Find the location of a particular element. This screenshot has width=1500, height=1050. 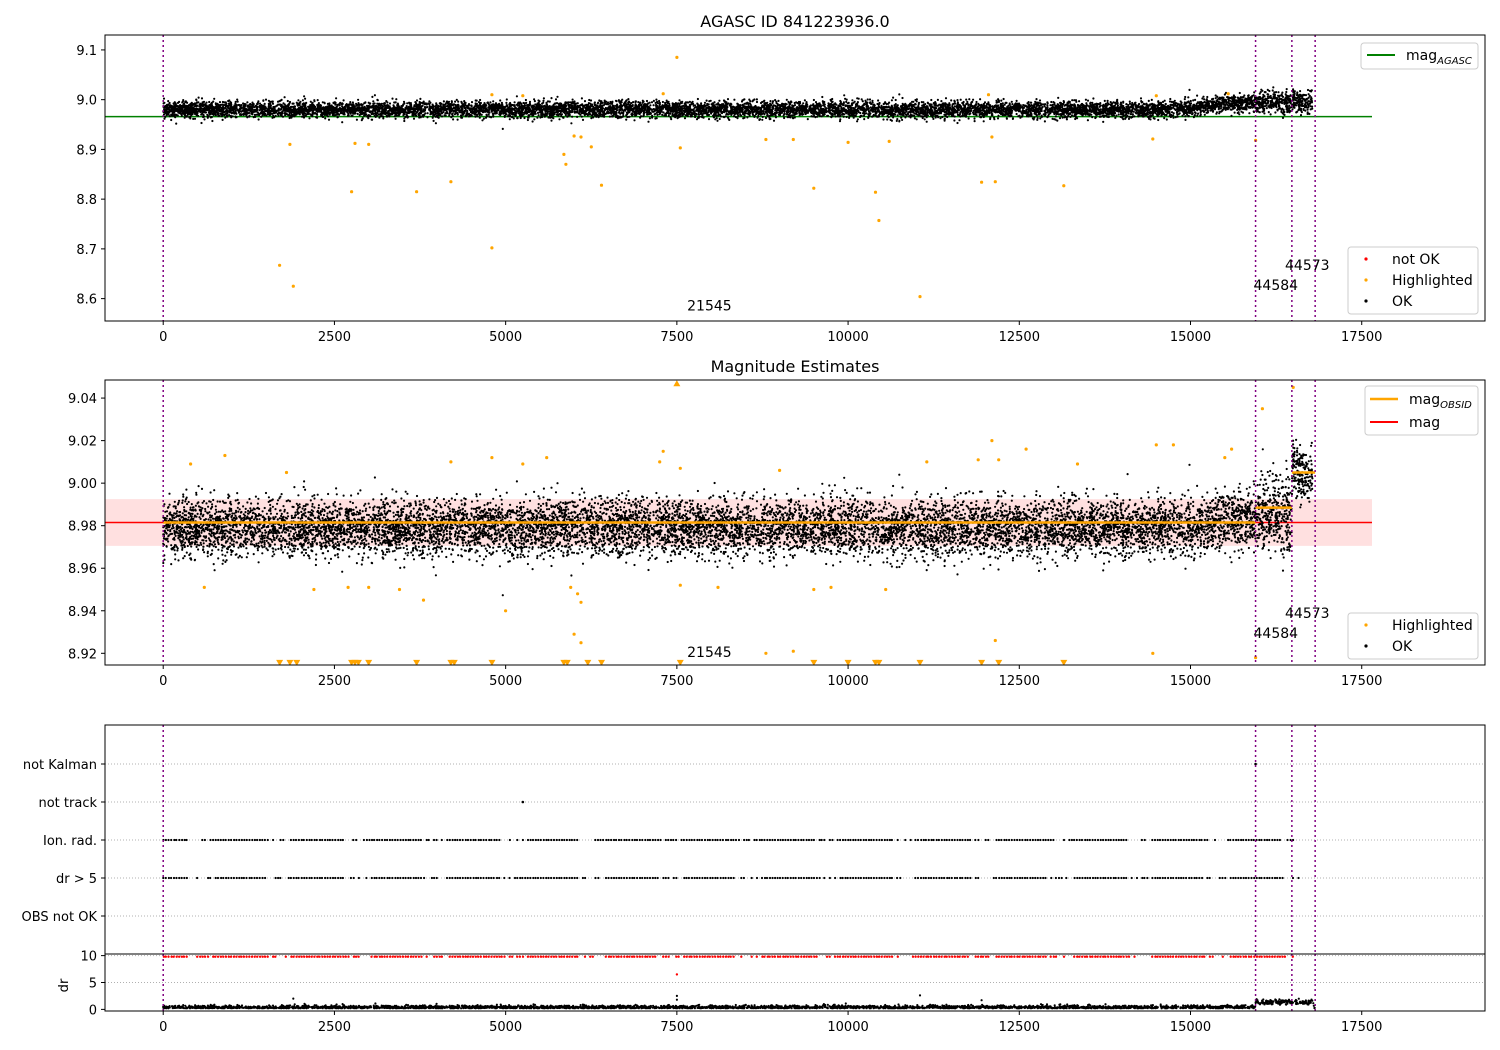

agasc-reference-legend: magAGASC is located at coordinates (1419, 56).